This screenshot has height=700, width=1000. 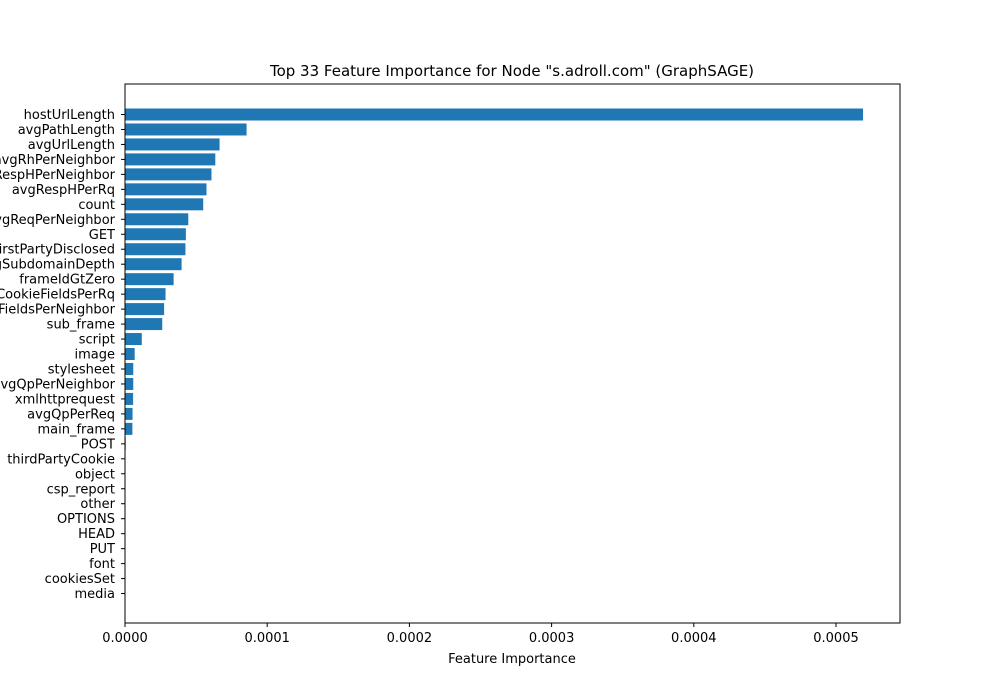 What do you see at coordinates (57, 250) in the screenshot?
I see `y-tick-label: firstPartyDisclosed` at bounding box center [57, 250].